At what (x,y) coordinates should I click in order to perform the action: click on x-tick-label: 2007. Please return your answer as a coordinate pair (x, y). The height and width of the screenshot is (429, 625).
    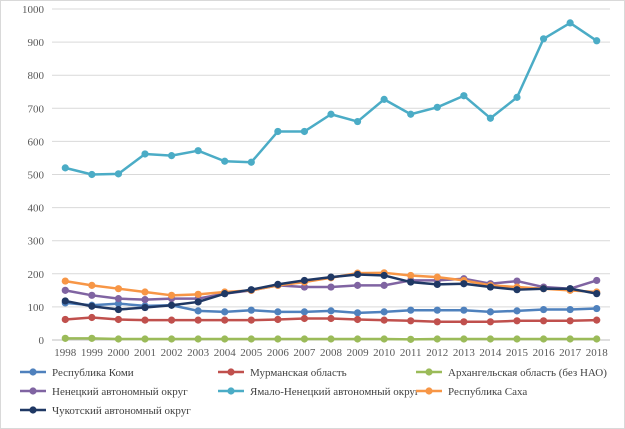
    Looking at the image, I should click on (304, 353).